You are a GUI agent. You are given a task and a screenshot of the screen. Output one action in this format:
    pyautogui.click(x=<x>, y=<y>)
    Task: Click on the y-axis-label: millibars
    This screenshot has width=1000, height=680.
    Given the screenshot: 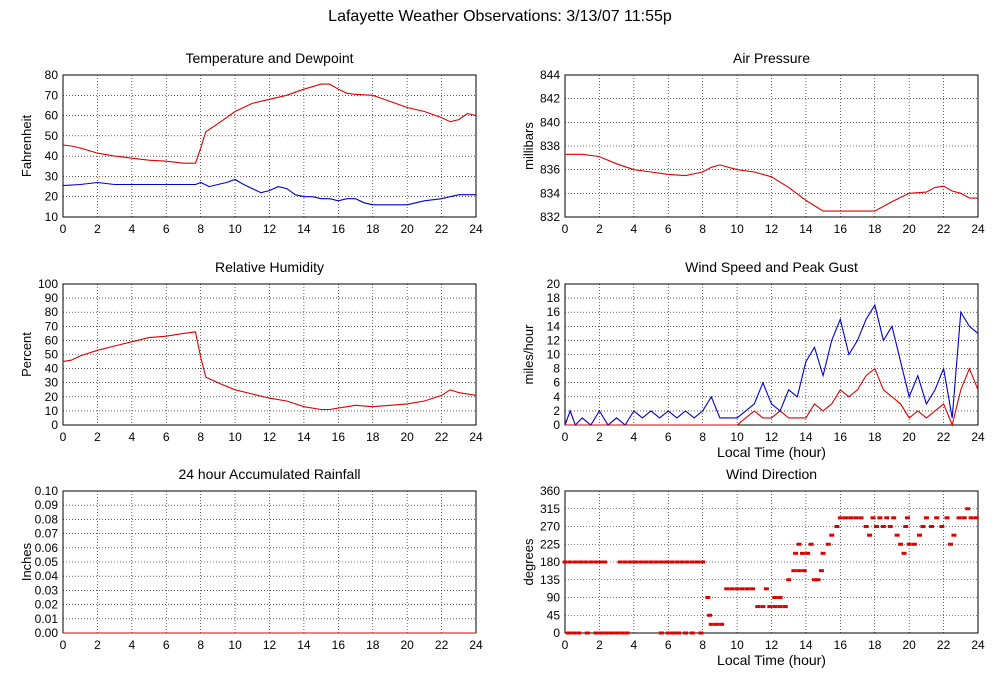 What is the action you would take?
    pyautogui.click(x=528, y=146)
    